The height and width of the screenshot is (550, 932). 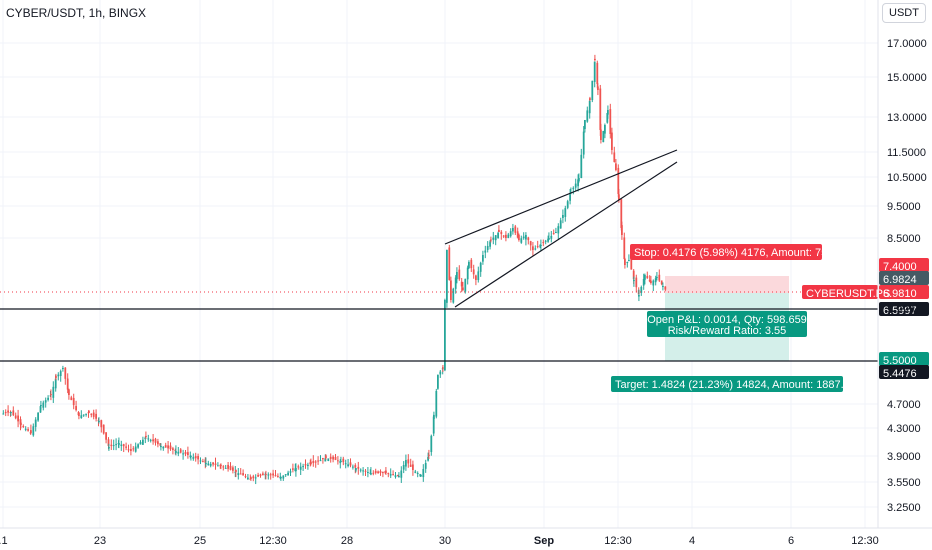 I want to click on last-price-badge: 6.9810, so click(x=904, y=292).